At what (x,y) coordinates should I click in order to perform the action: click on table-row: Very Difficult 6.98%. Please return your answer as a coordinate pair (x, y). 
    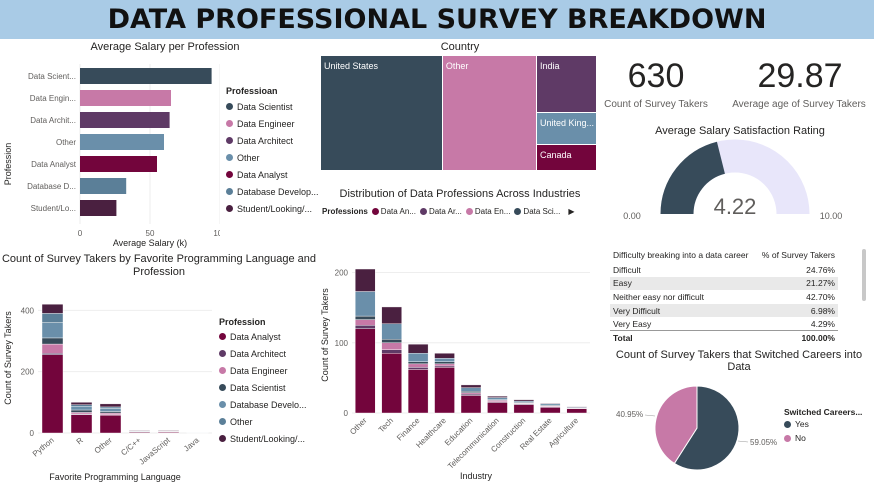
    Looking at the image, I should click on (724, 310).